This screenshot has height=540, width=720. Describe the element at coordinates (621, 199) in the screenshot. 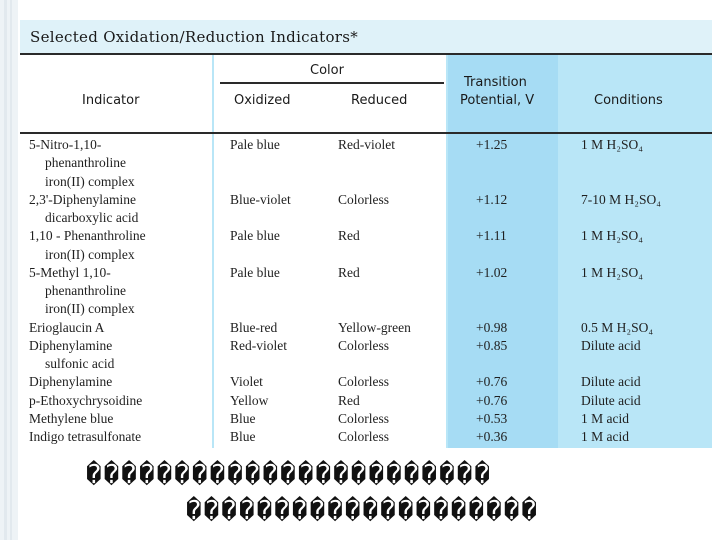

I see `conditions: 7-10 M H₂SO₄` at that location.